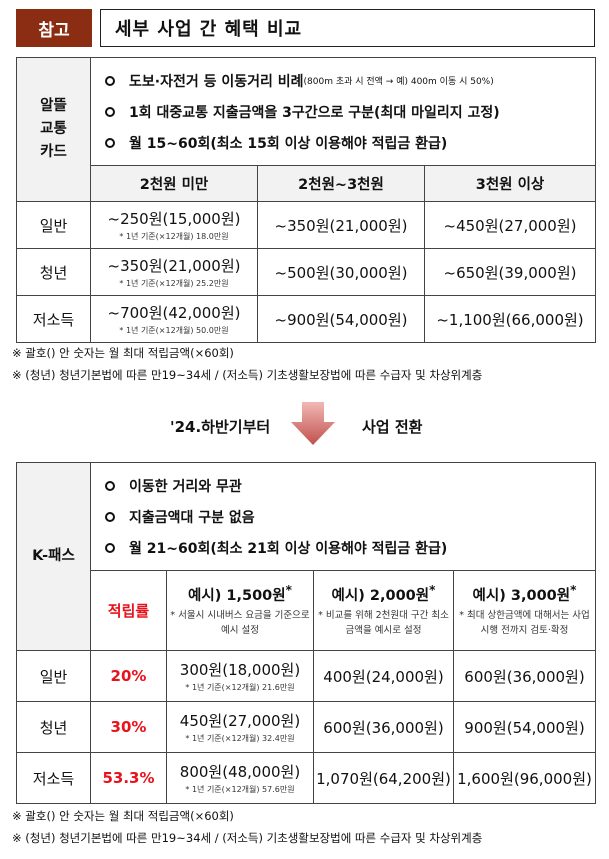 The width and height of the screenshot is (609, 859). I want to click on bullet-item: 이동한 거리와 무관, so click(350, 485).